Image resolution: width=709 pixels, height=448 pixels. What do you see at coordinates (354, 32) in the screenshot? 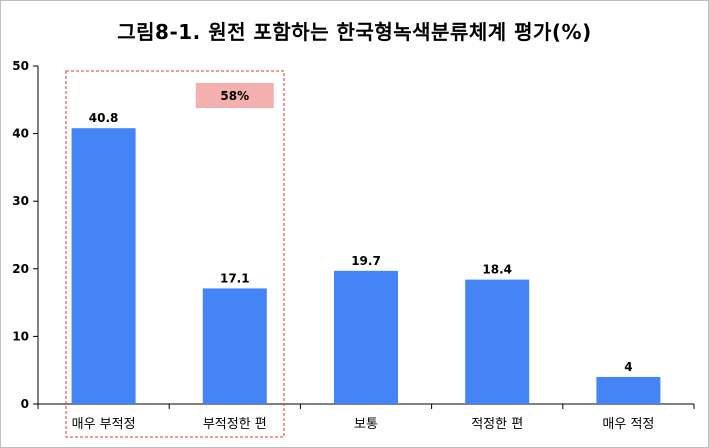
I see `chart-title: 그림8-1. 원전 포함하는 한국형녹색분류체계 평가(%)` at bounding box center [354, 32].